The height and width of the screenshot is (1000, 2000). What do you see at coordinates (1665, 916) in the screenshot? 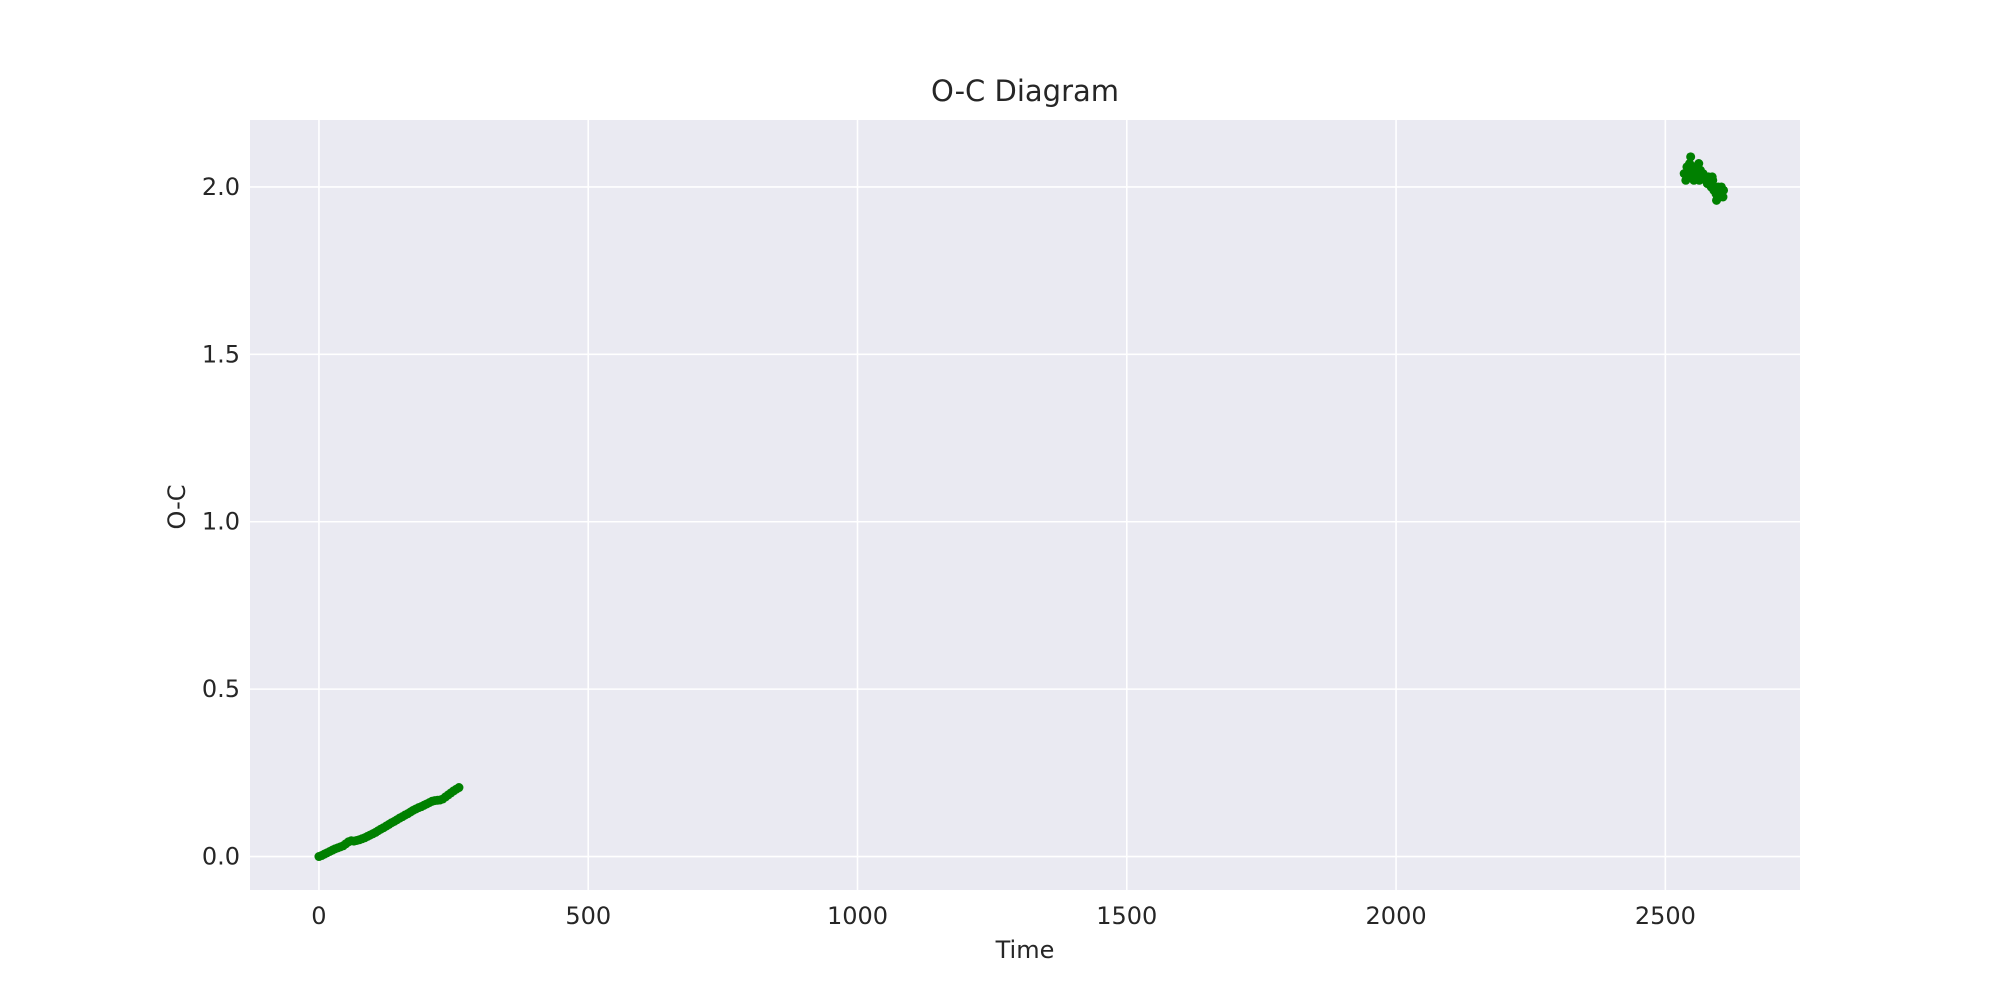
I see `x-tick-label: 2500` at bounding box center [1665, 916].